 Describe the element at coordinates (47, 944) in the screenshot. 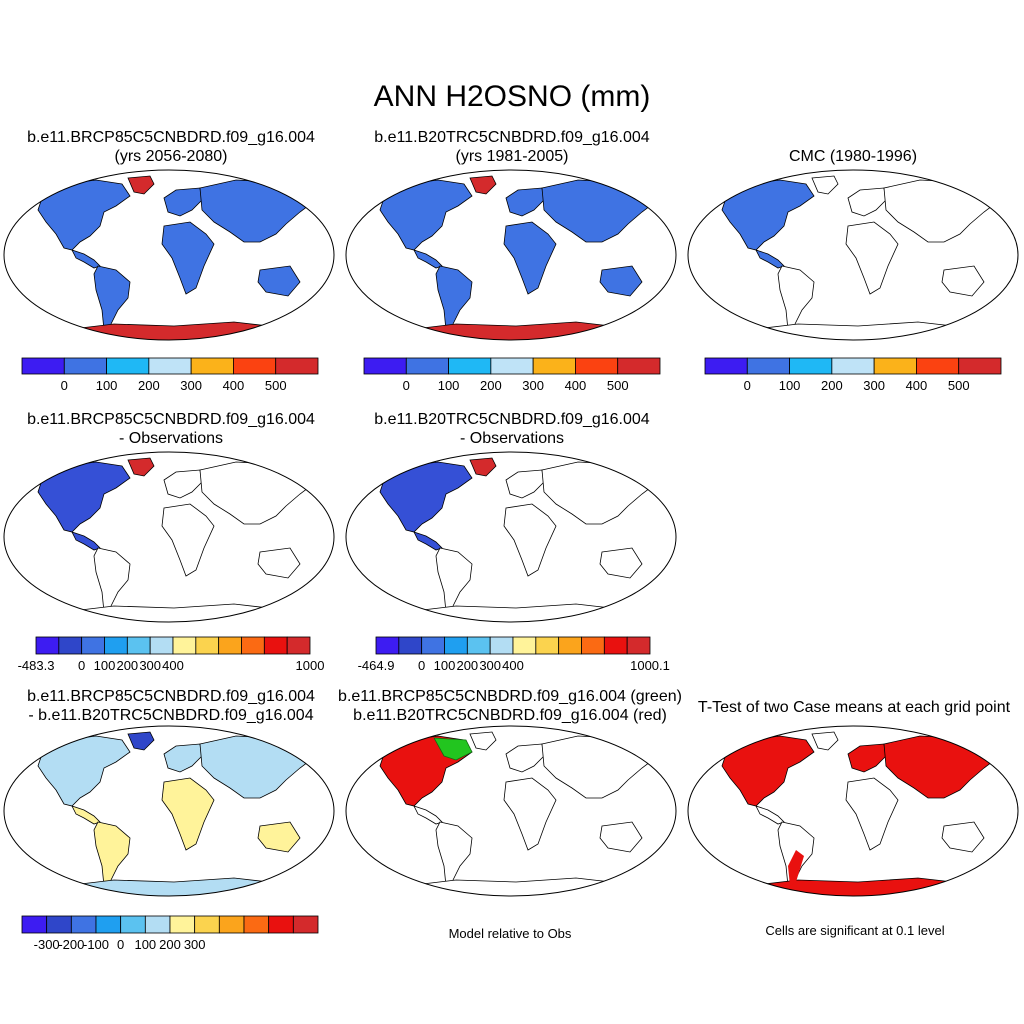

I see `colorbar-tick-label: -300` at that location.